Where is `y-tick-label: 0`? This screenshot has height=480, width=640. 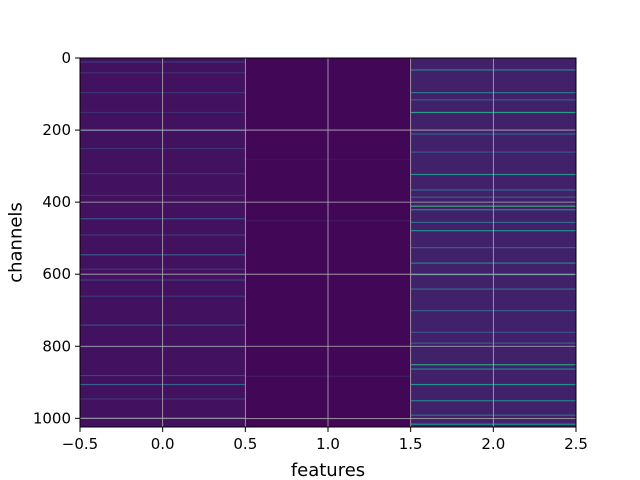 y-tick-label: 0 is located at coordinates (66, 58).